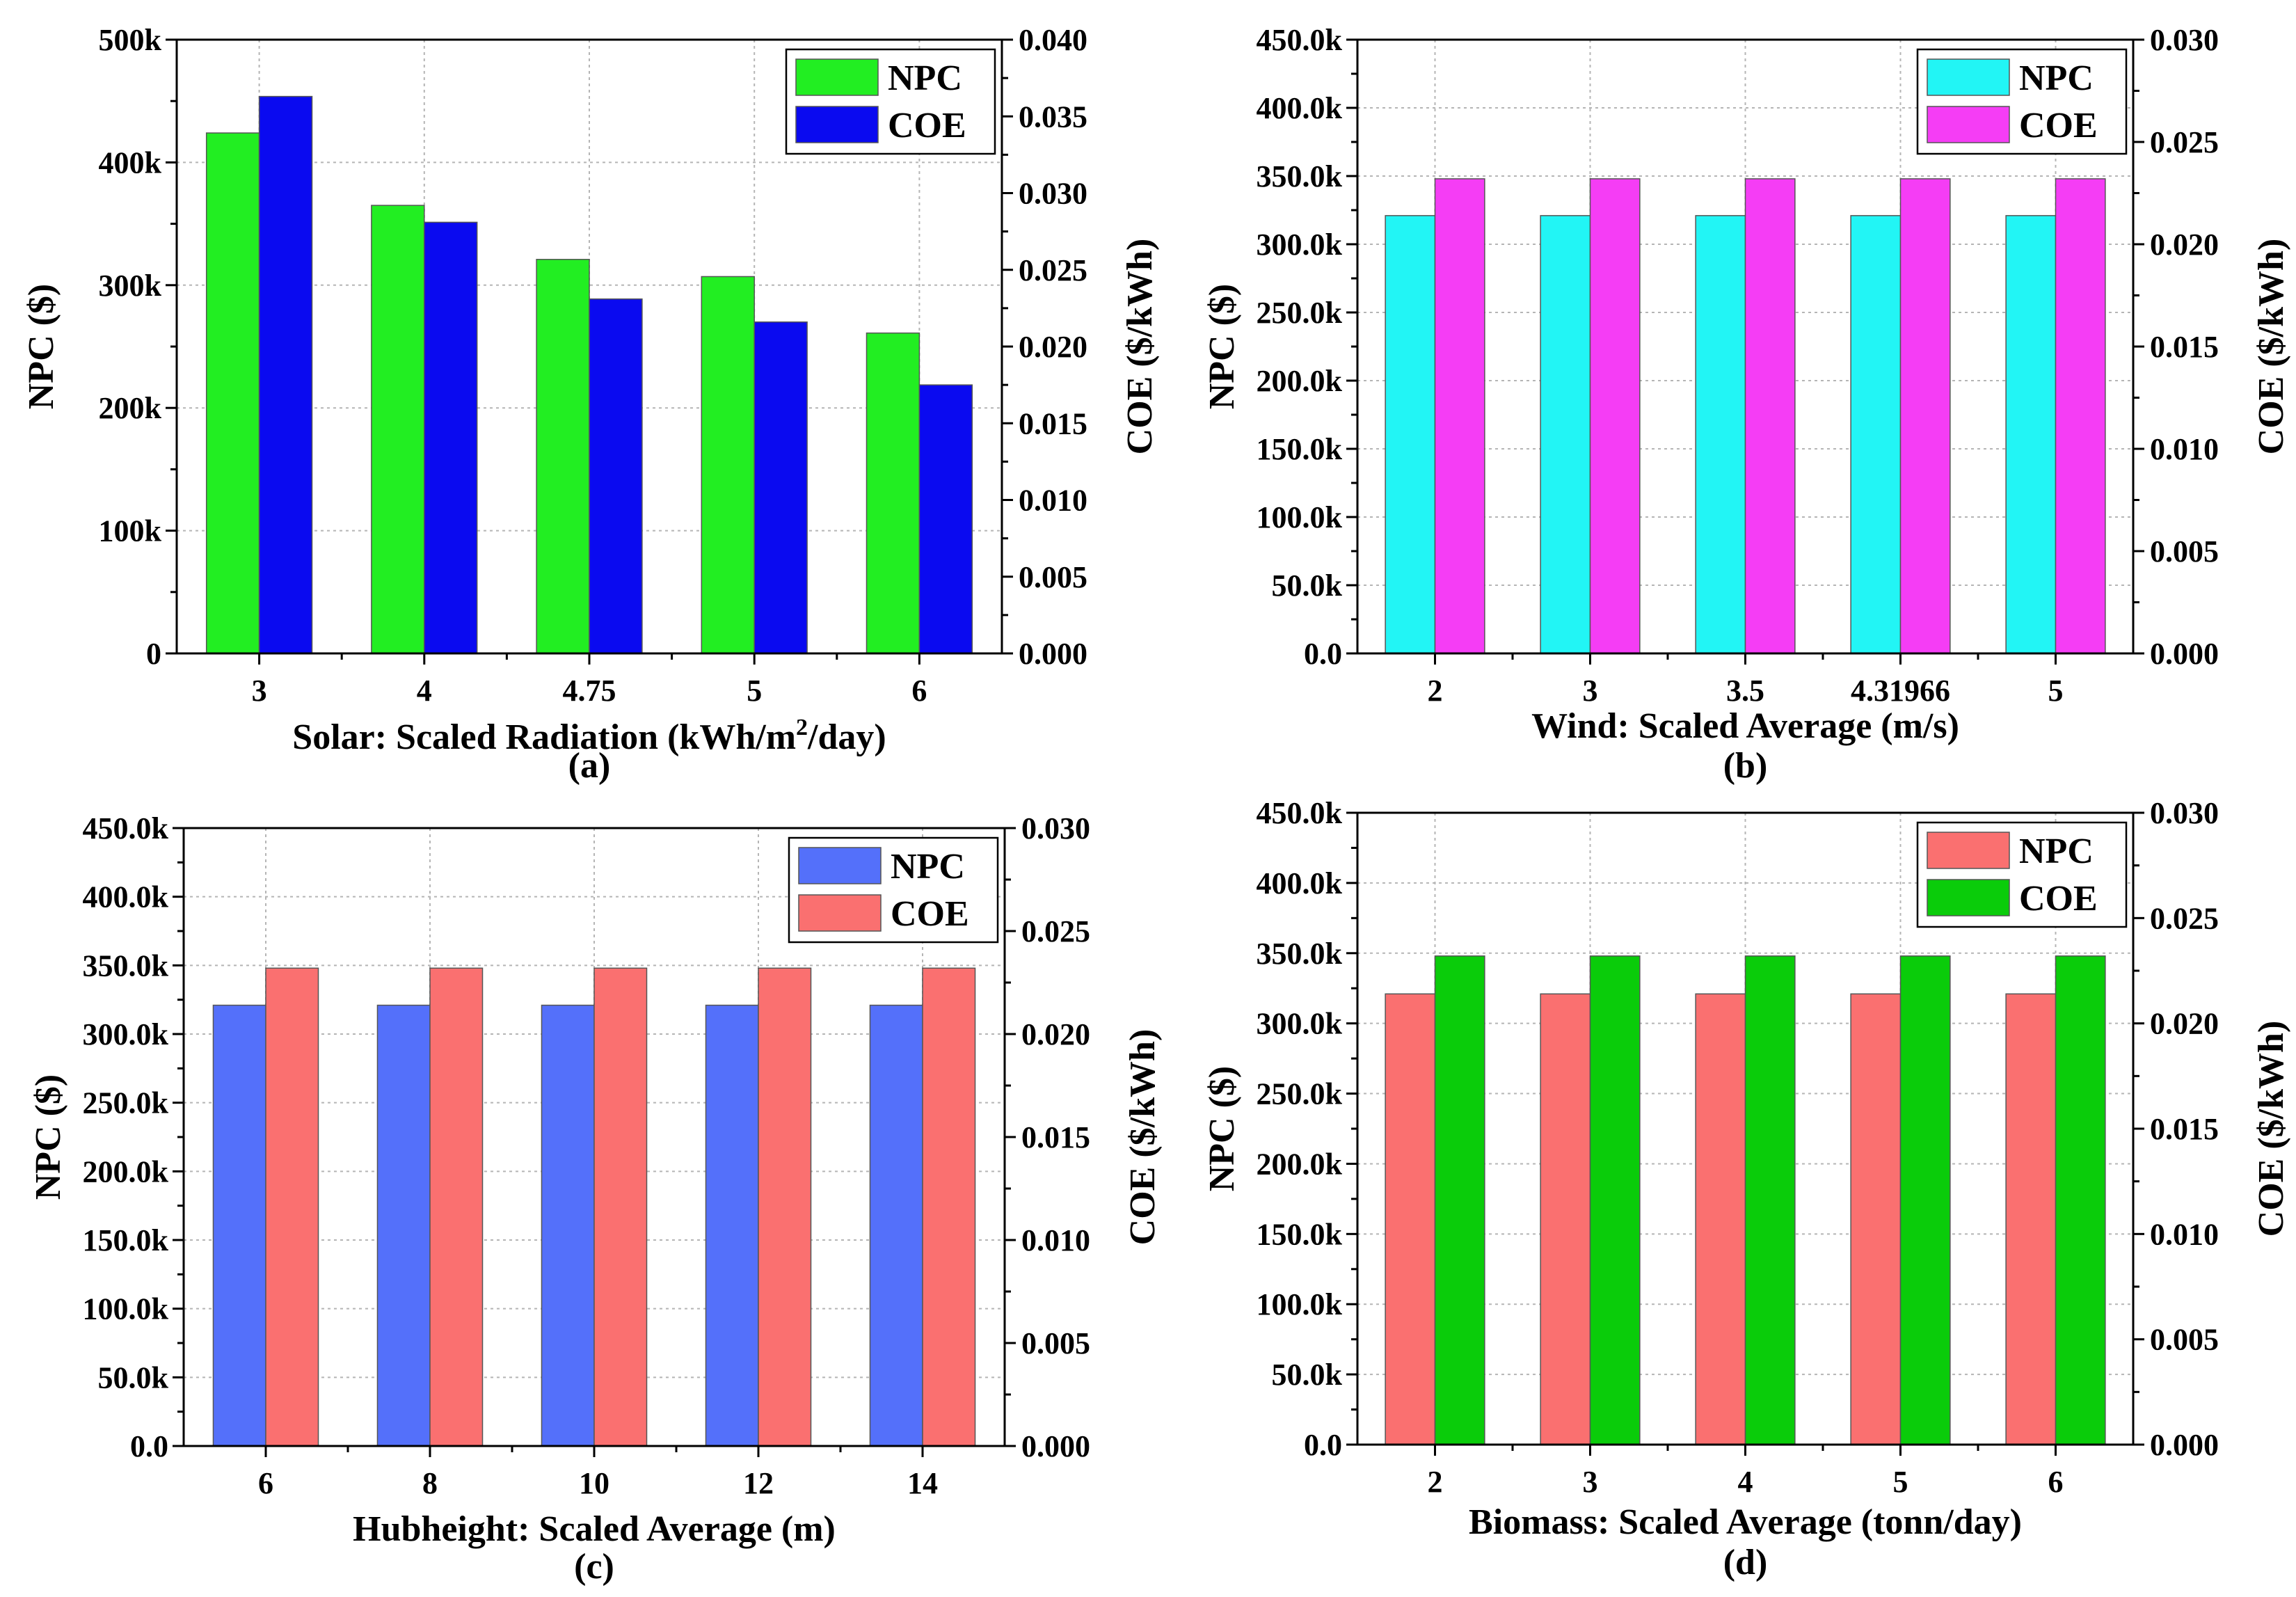 Image resolution: width=2296 pixels, height=1597 pixels. Describe the element at coordinates (430, 1483) in the screenshot. I see `x-tick-label: 8` at that location.